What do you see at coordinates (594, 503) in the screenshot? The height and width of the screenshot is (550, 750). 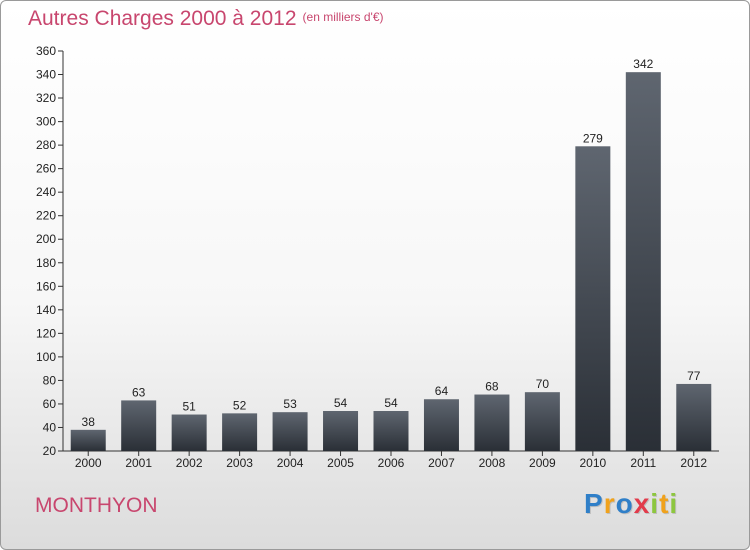 I see `logo-letter: P` at bounding box center [594, 503].